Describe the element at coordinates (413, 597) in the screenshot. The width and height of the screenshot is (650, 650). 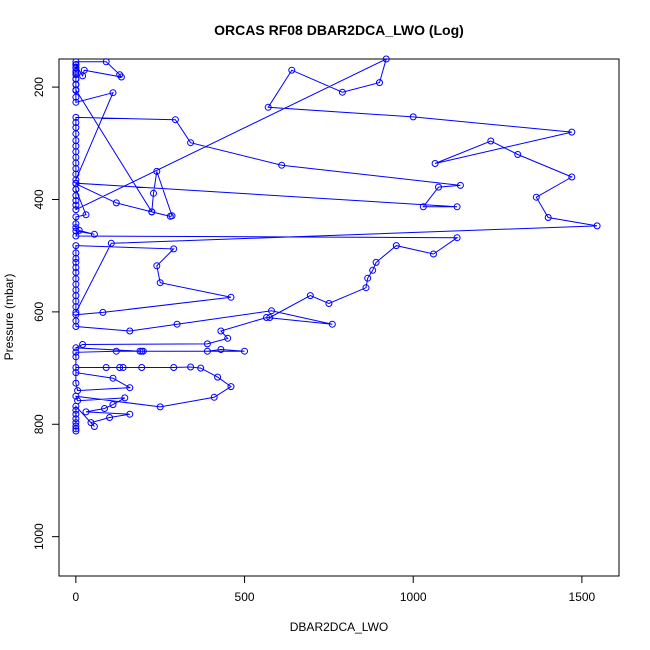
I see `x-tick-label: 1000` at that location.